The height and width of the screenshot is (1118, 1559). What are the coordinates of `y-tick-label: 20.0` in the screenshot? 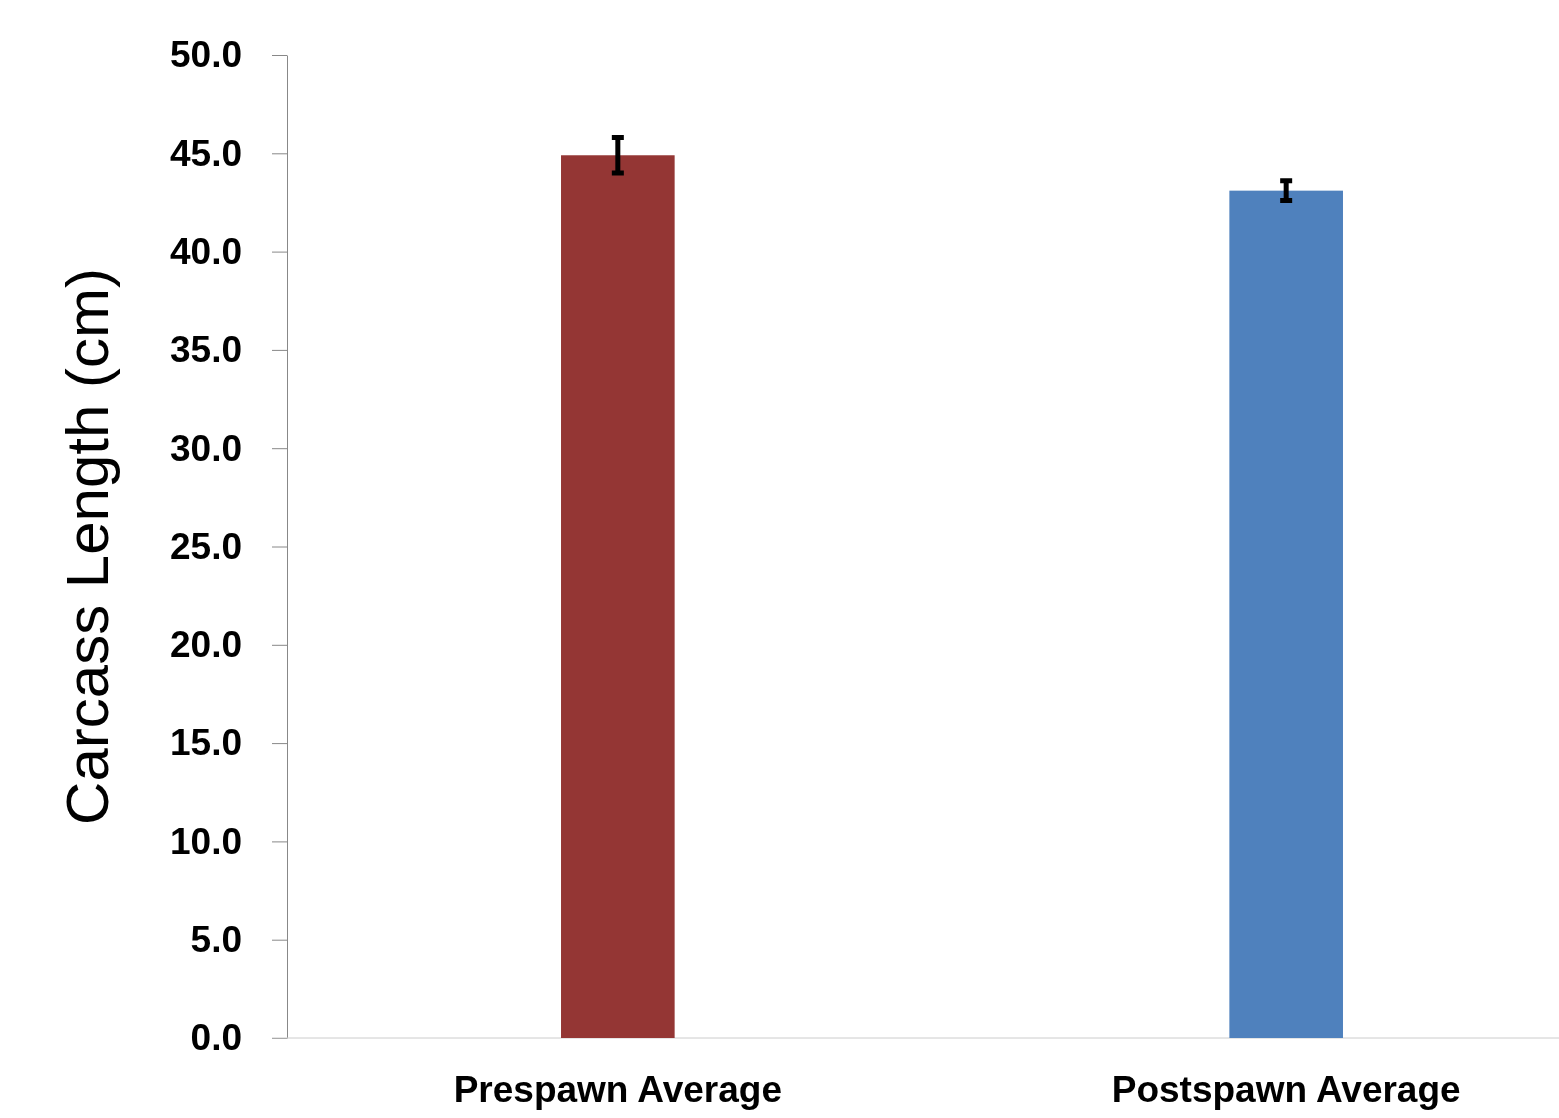 It's located at (205, 645).